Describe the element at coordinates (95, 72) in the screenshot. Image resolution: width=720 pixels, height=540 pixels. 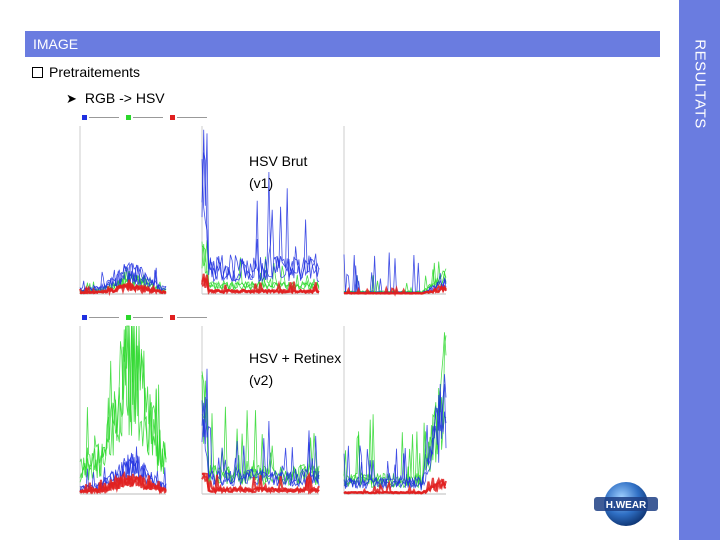
I see `bullet-level1-text: Pretraitements` at that location.